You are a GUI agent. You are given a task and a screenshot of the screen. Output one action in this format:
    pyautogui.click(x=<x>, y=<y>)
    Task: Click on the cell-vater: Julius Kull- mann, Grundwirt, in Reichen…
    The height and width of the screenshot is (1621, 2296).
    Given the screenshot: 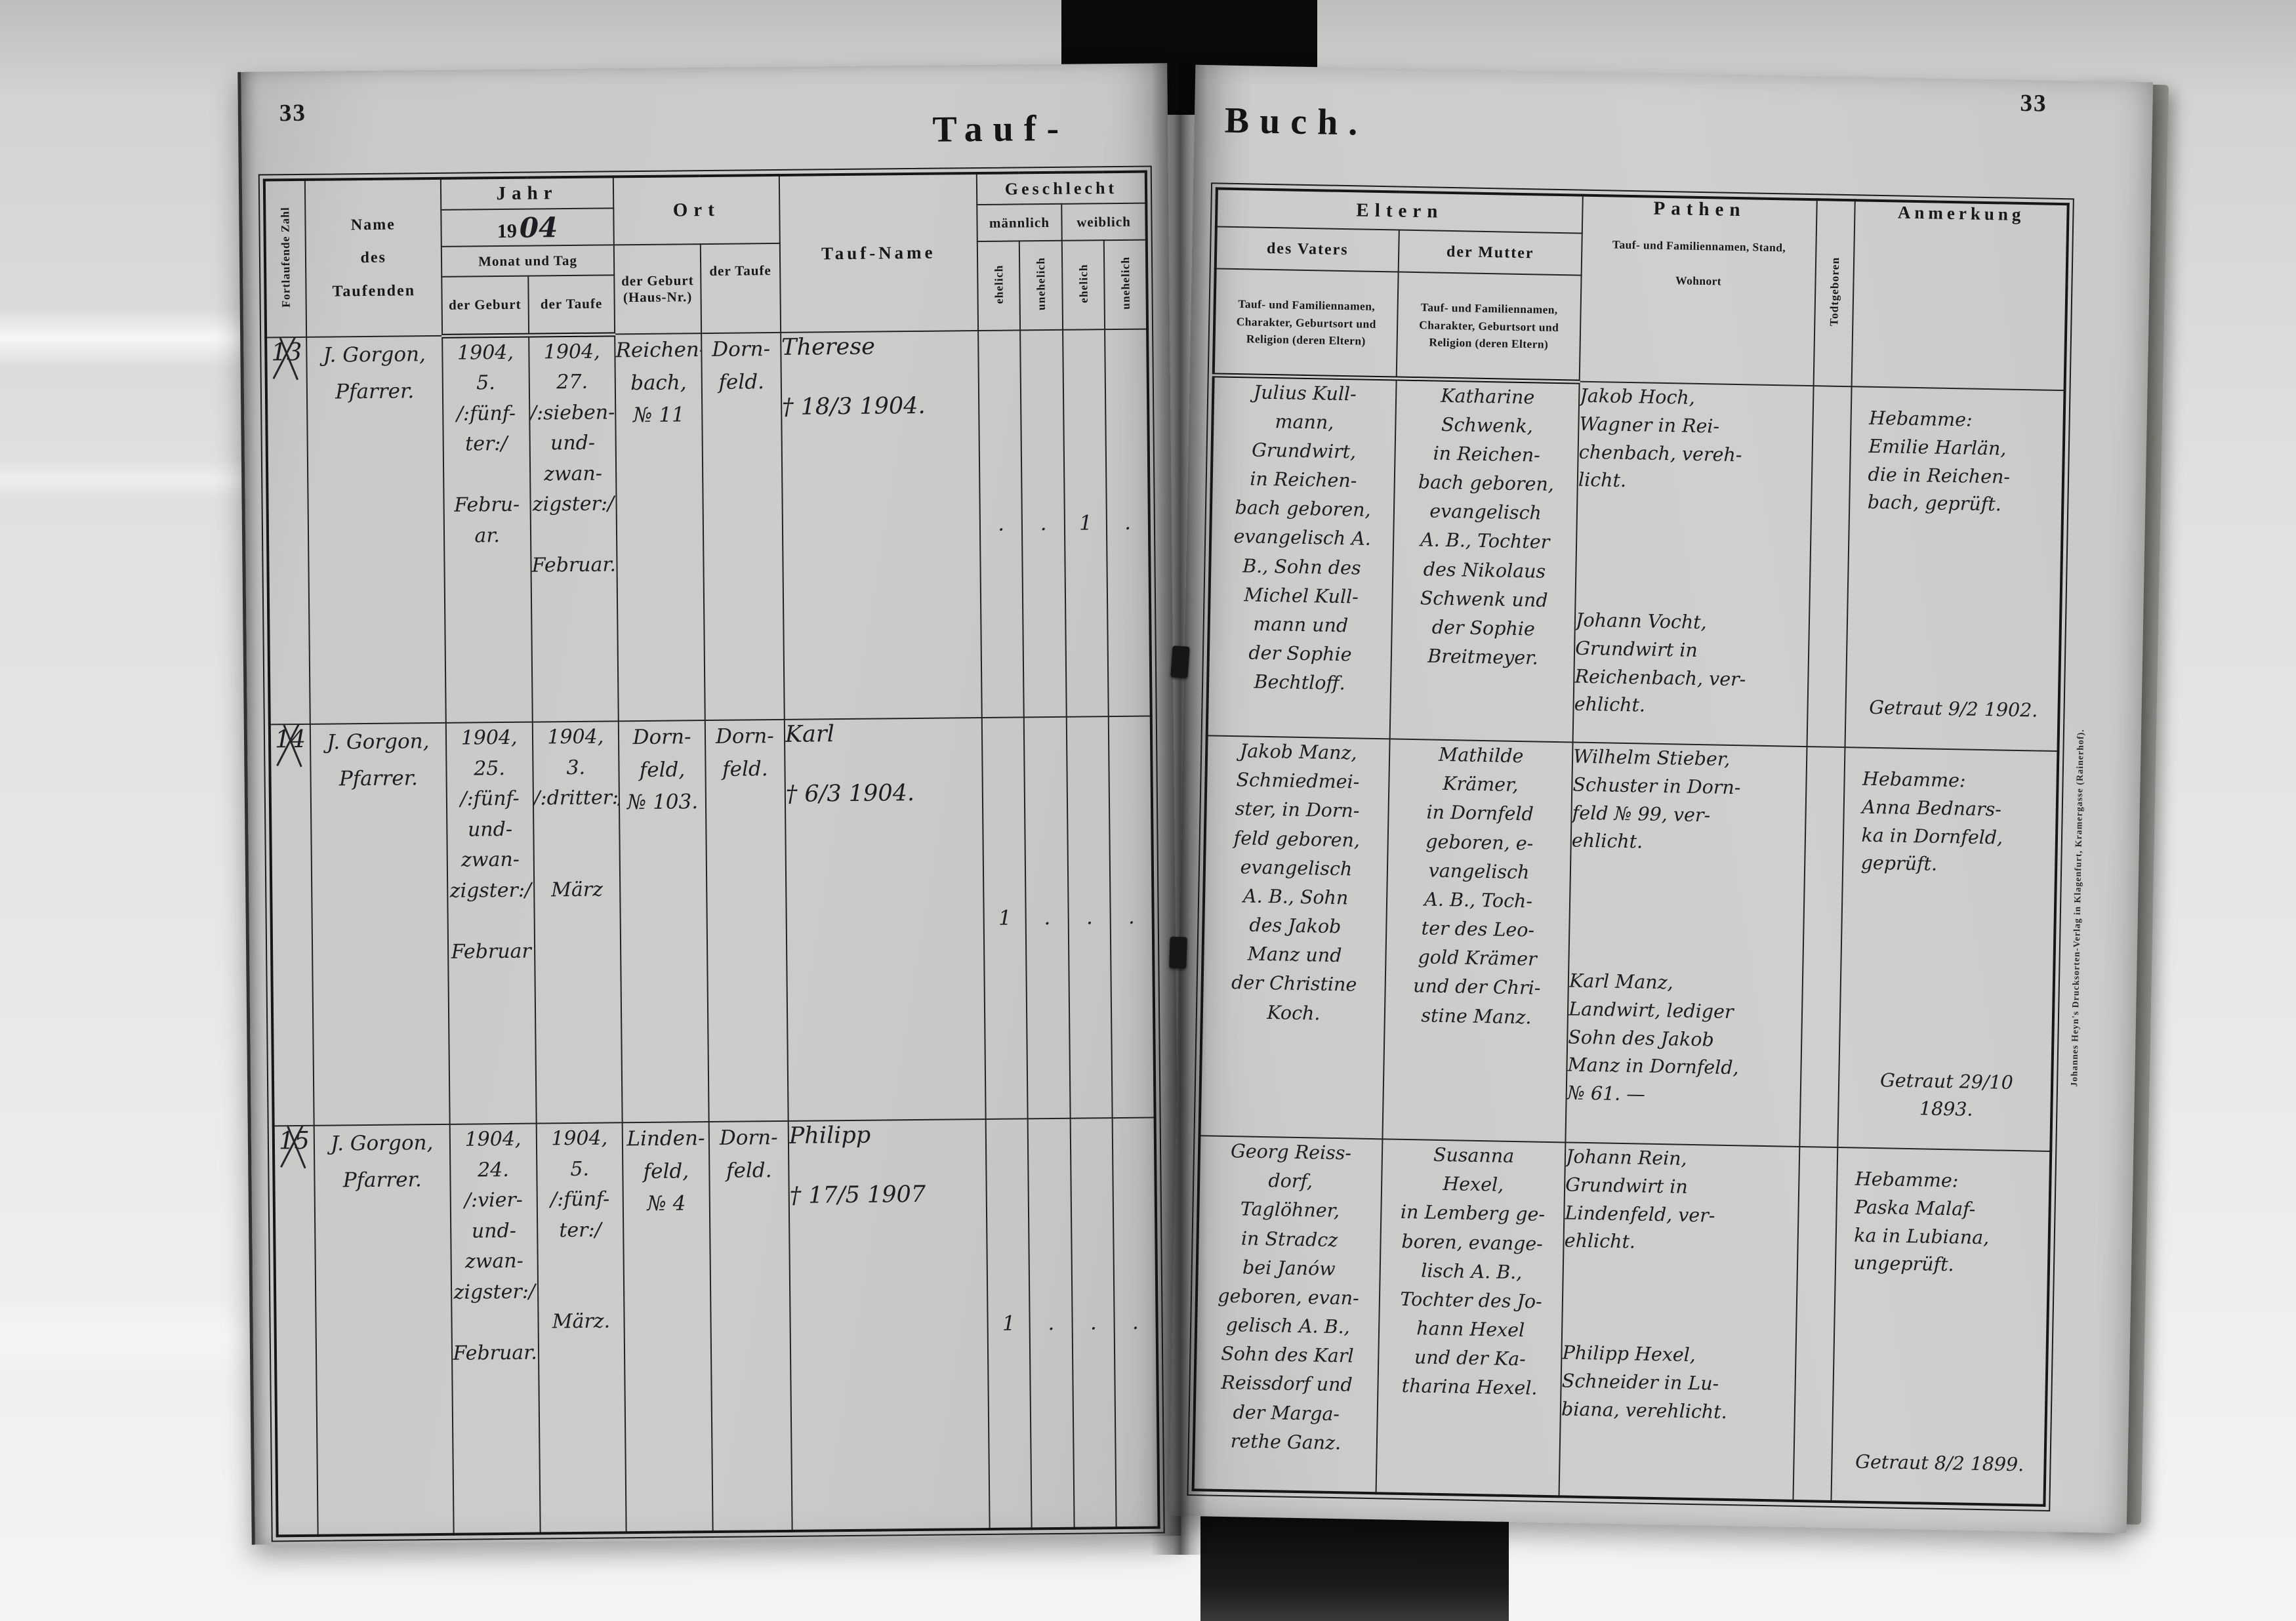 What is the action you would take?
    pyautogui.click(x=1301, y=557)
    